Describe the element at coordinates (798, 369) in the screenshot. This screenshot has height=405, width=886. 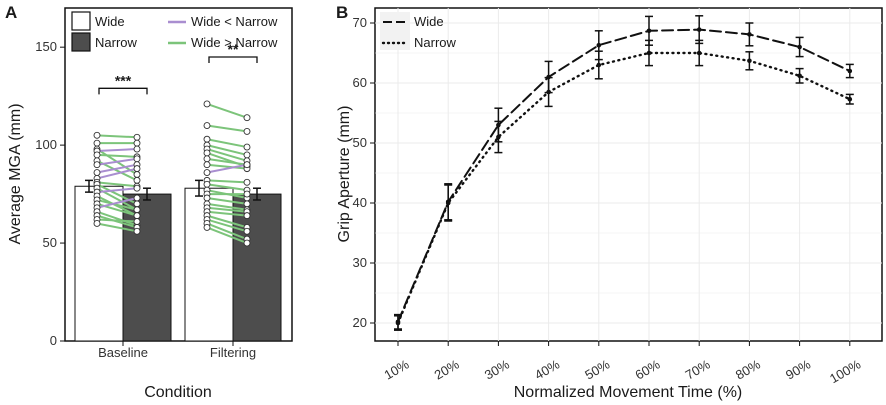
I see `x-tick-label: 90%` at that location.